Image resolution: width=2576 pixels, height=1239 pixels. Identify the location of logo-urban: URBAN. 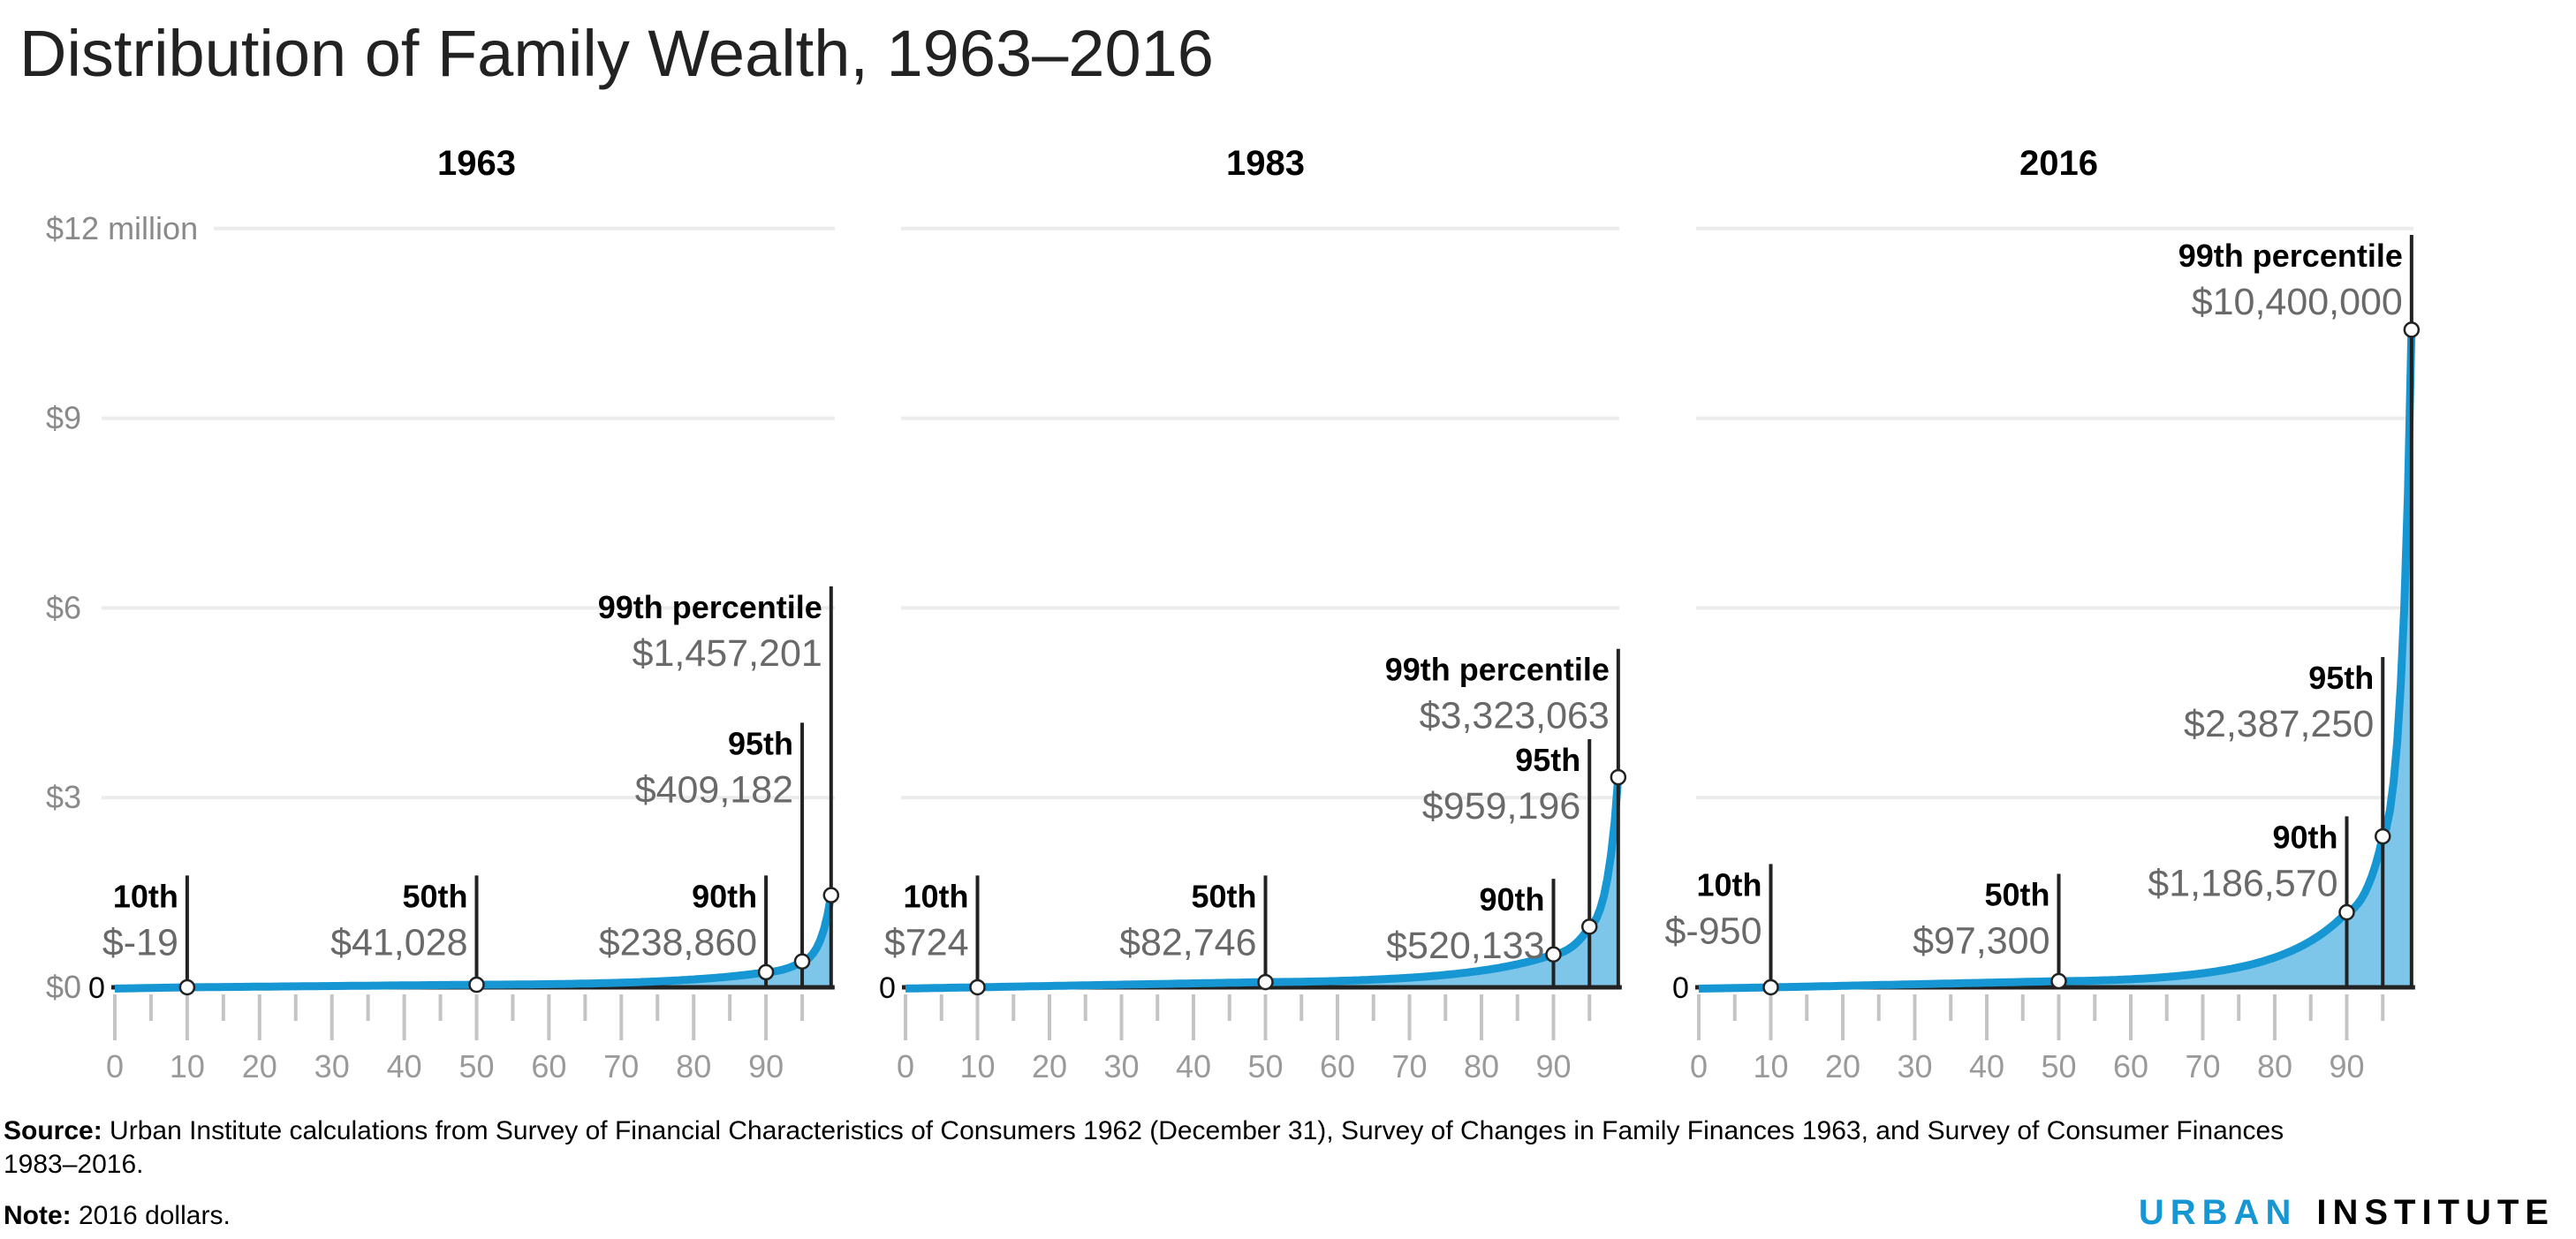
(2218, 1212).